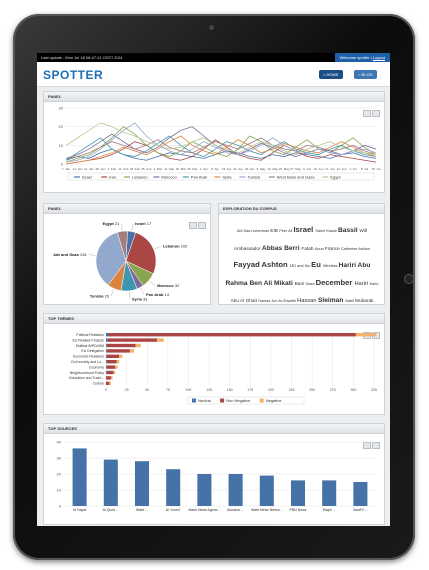  I want to click on cloud-word: Abi, so click(240, 231).